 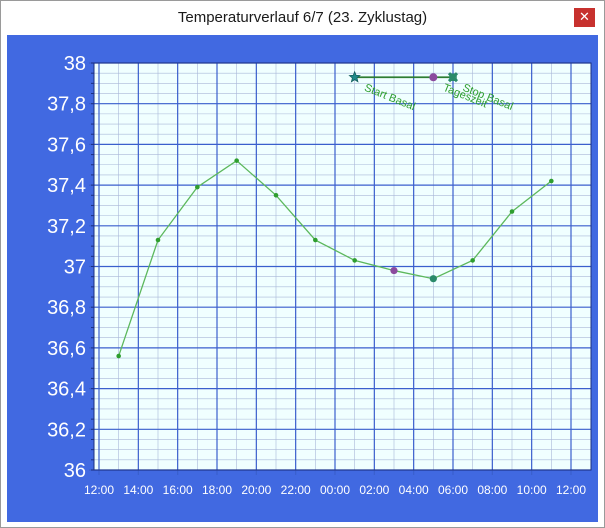 I want to click on x-tick-label: 22:00, so click(x=296, y=490).